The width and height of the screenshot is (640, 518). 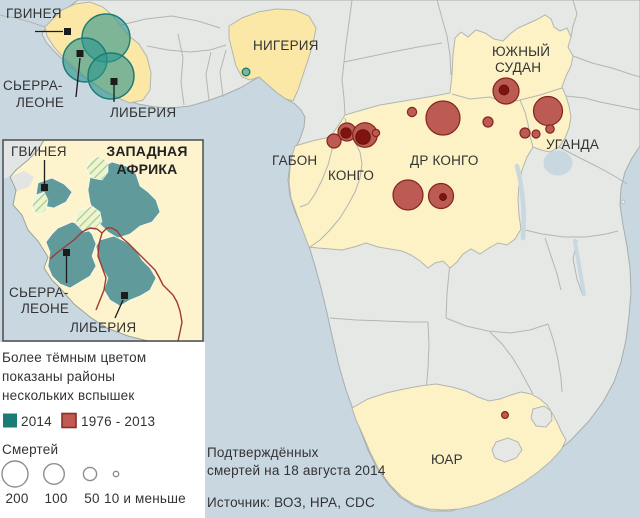 I want to click on inset-guinea-bissau, so click(x=22, y=181).